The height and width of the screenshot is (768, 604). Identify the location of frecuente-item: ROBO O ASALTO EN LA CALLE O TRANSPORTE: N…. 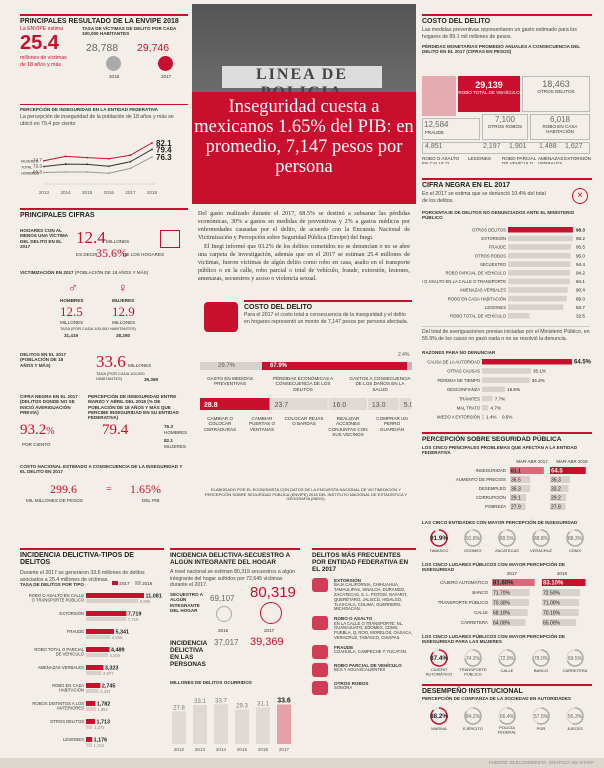
(364, 628).